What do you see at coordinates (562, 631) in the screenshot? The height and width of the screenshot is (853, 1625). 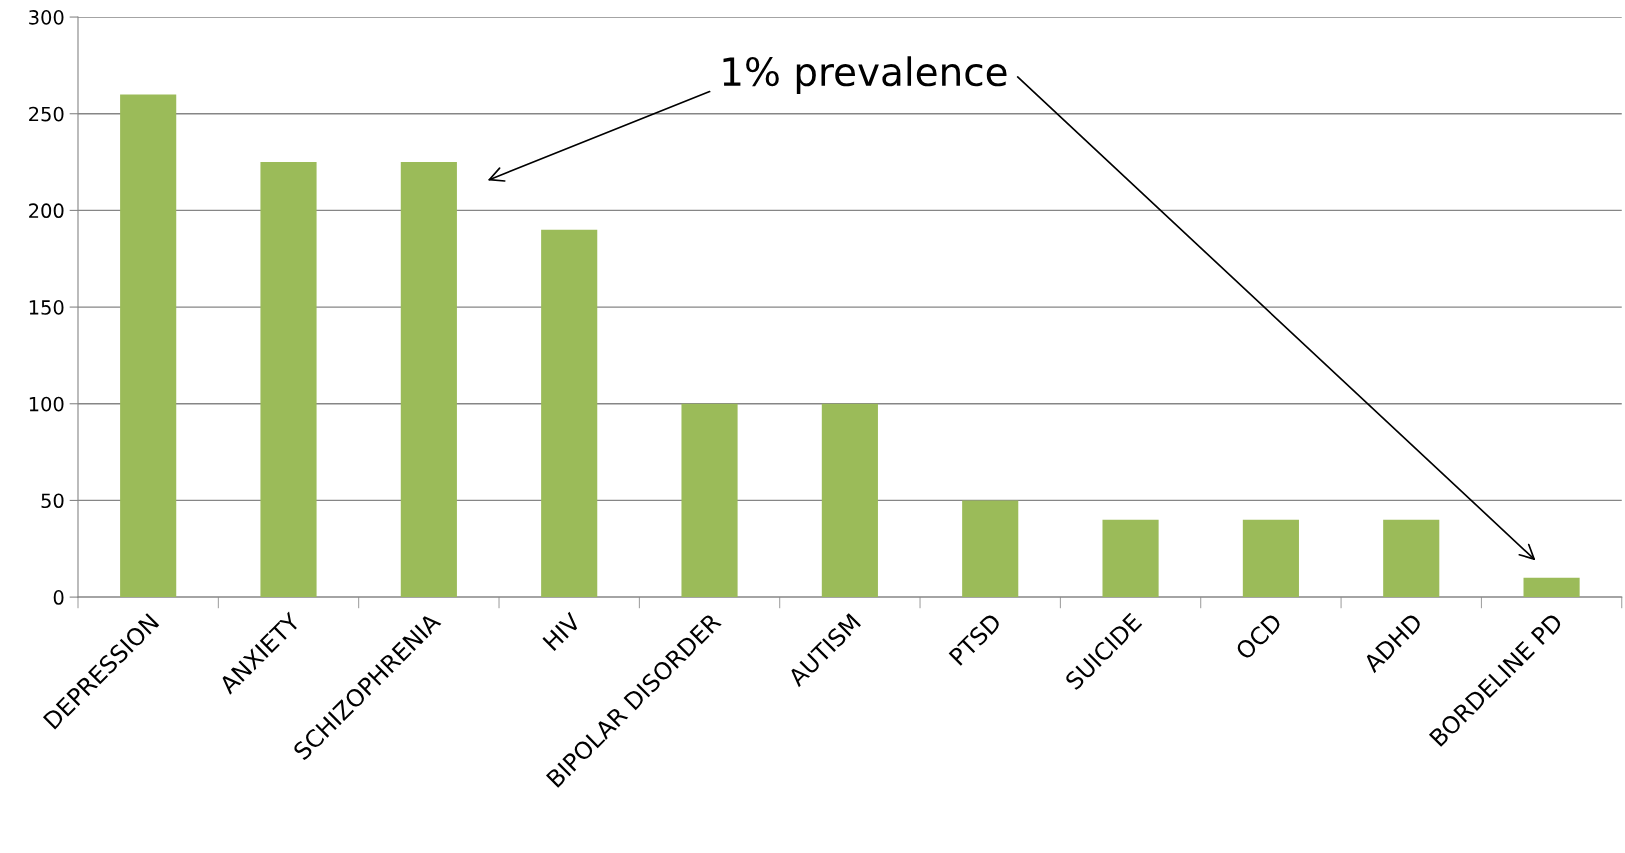 I see `x-tick-label: HIV` at bounding box center [562, 631].